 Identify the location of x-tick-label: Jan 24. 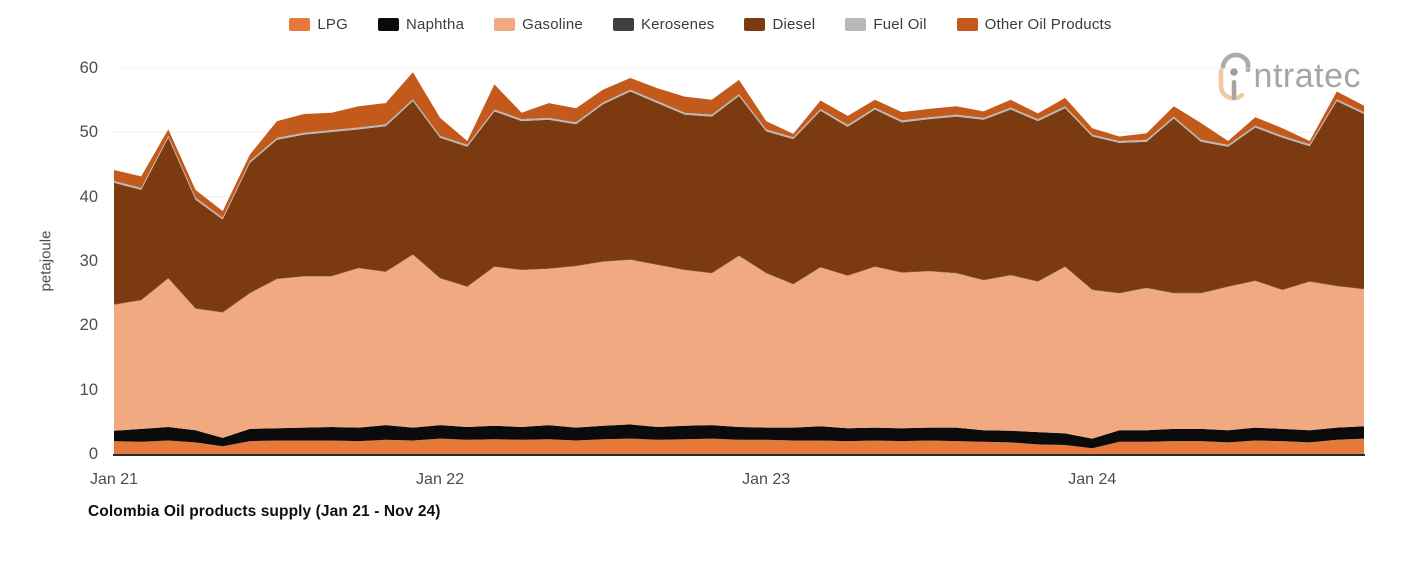
(1092, 479).